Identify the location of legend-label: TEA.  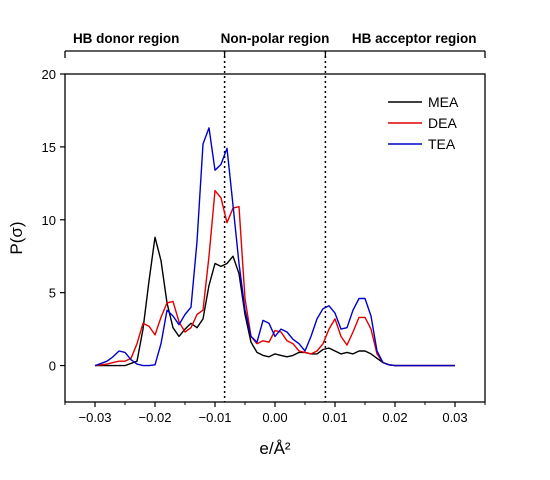
(442, 144).